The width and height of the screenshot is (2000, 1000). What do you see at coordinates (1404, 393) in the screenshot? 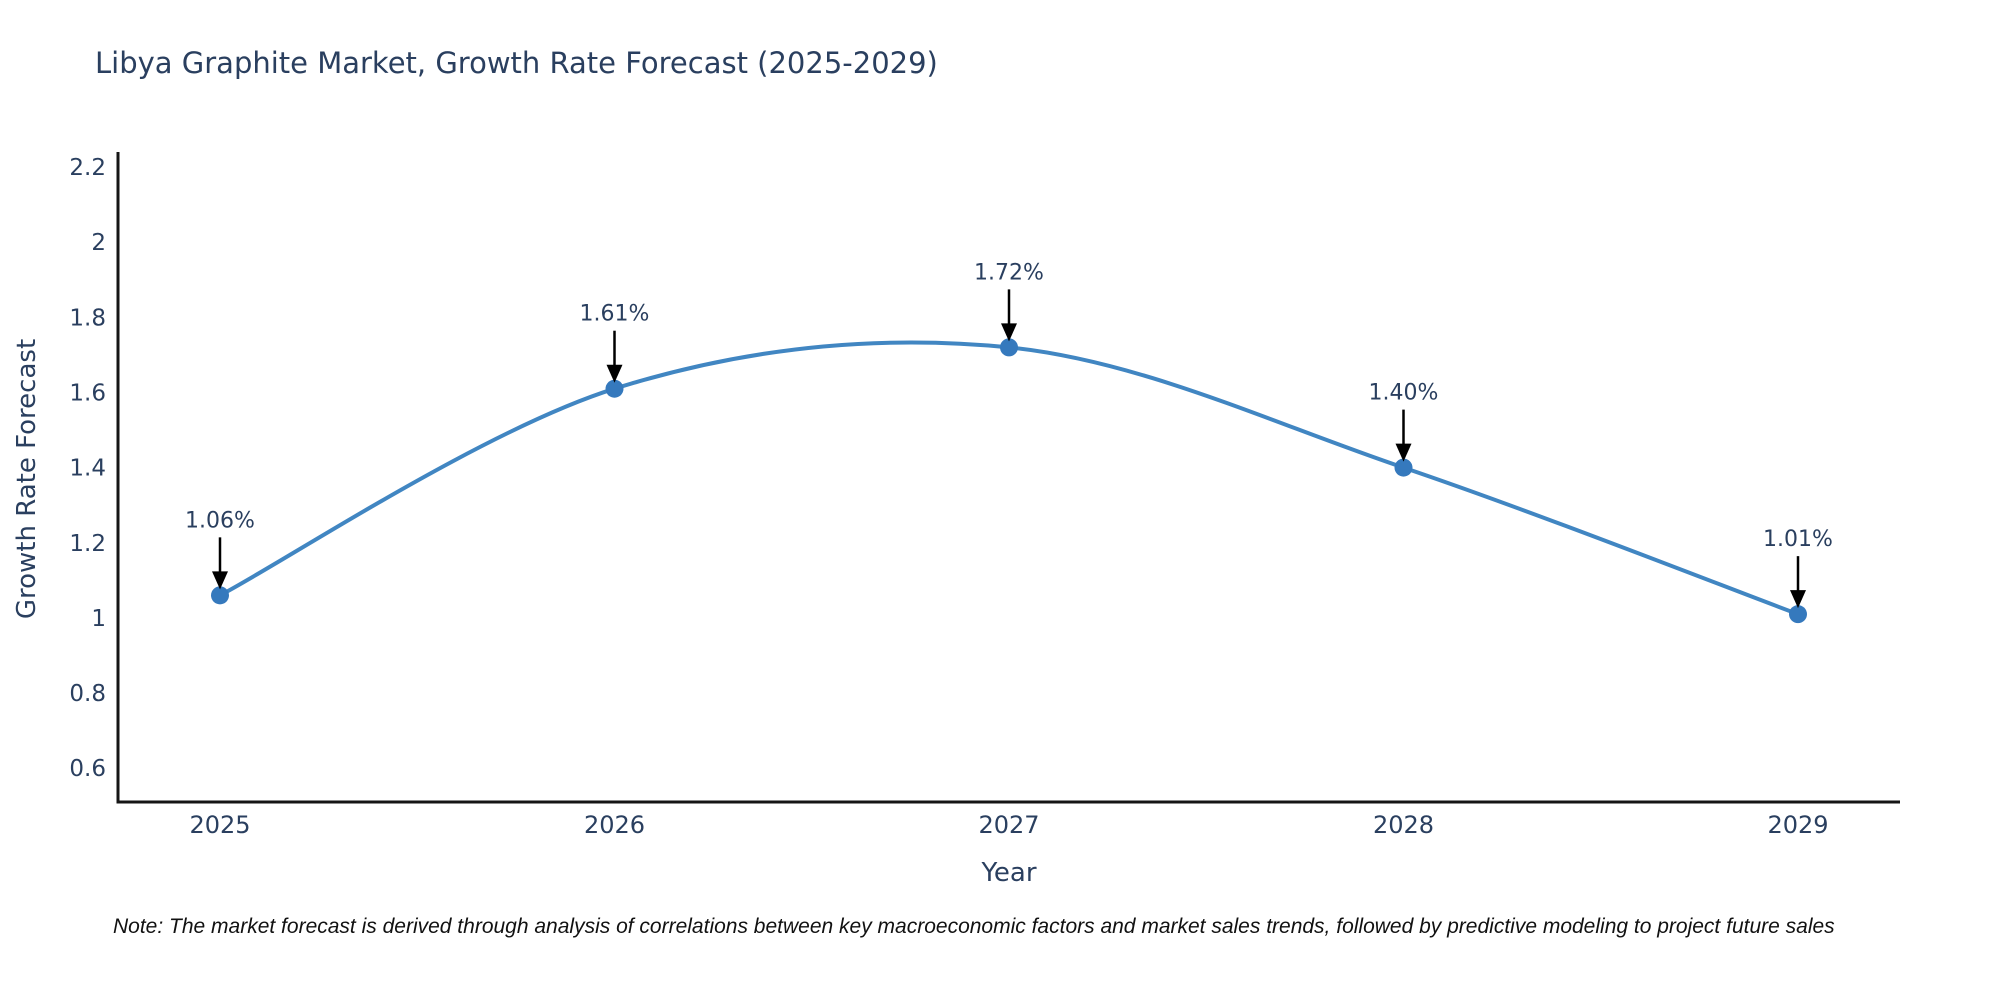
I see `data-point-label: 1.40%` at bounding box center [1404, 393].